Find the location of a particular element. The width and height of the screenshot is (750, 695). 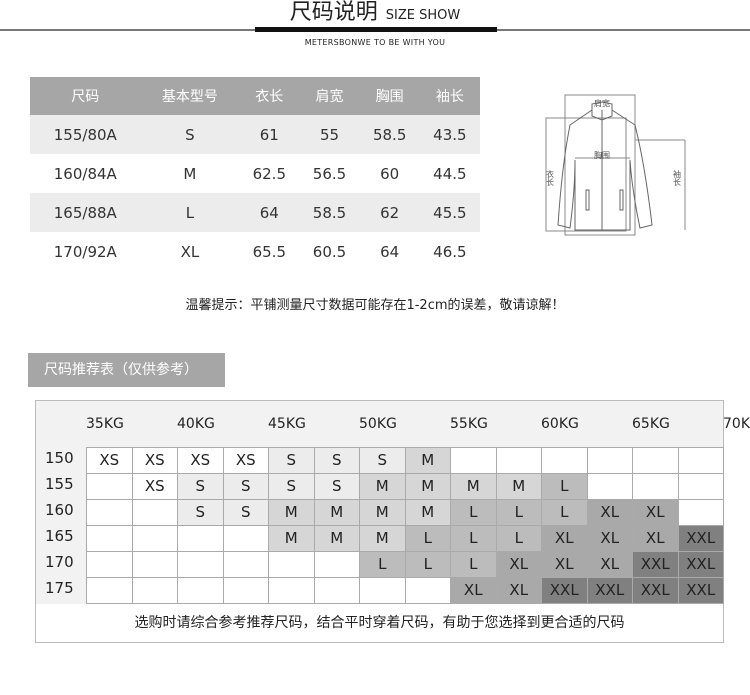

height-label: 170 is located at coordinates (59, 562).